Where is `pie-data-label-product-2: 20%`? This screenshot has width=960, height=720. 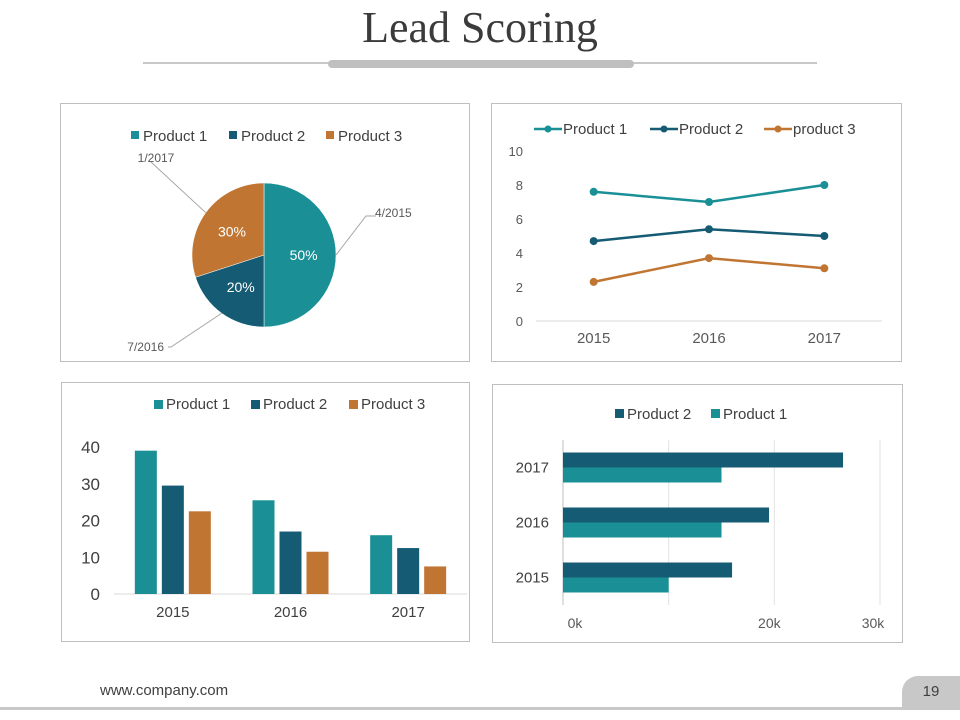
pie-data-label-product-2: 20% is located at coordinates (241, 287).